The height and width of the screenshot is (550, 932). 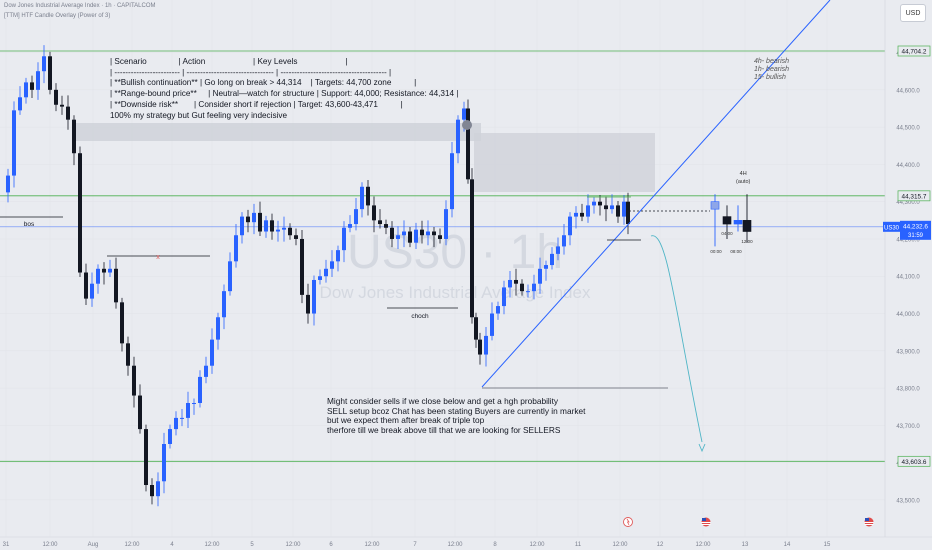 I want to click on time-axis-label: 4, so click(x=172, y=545).